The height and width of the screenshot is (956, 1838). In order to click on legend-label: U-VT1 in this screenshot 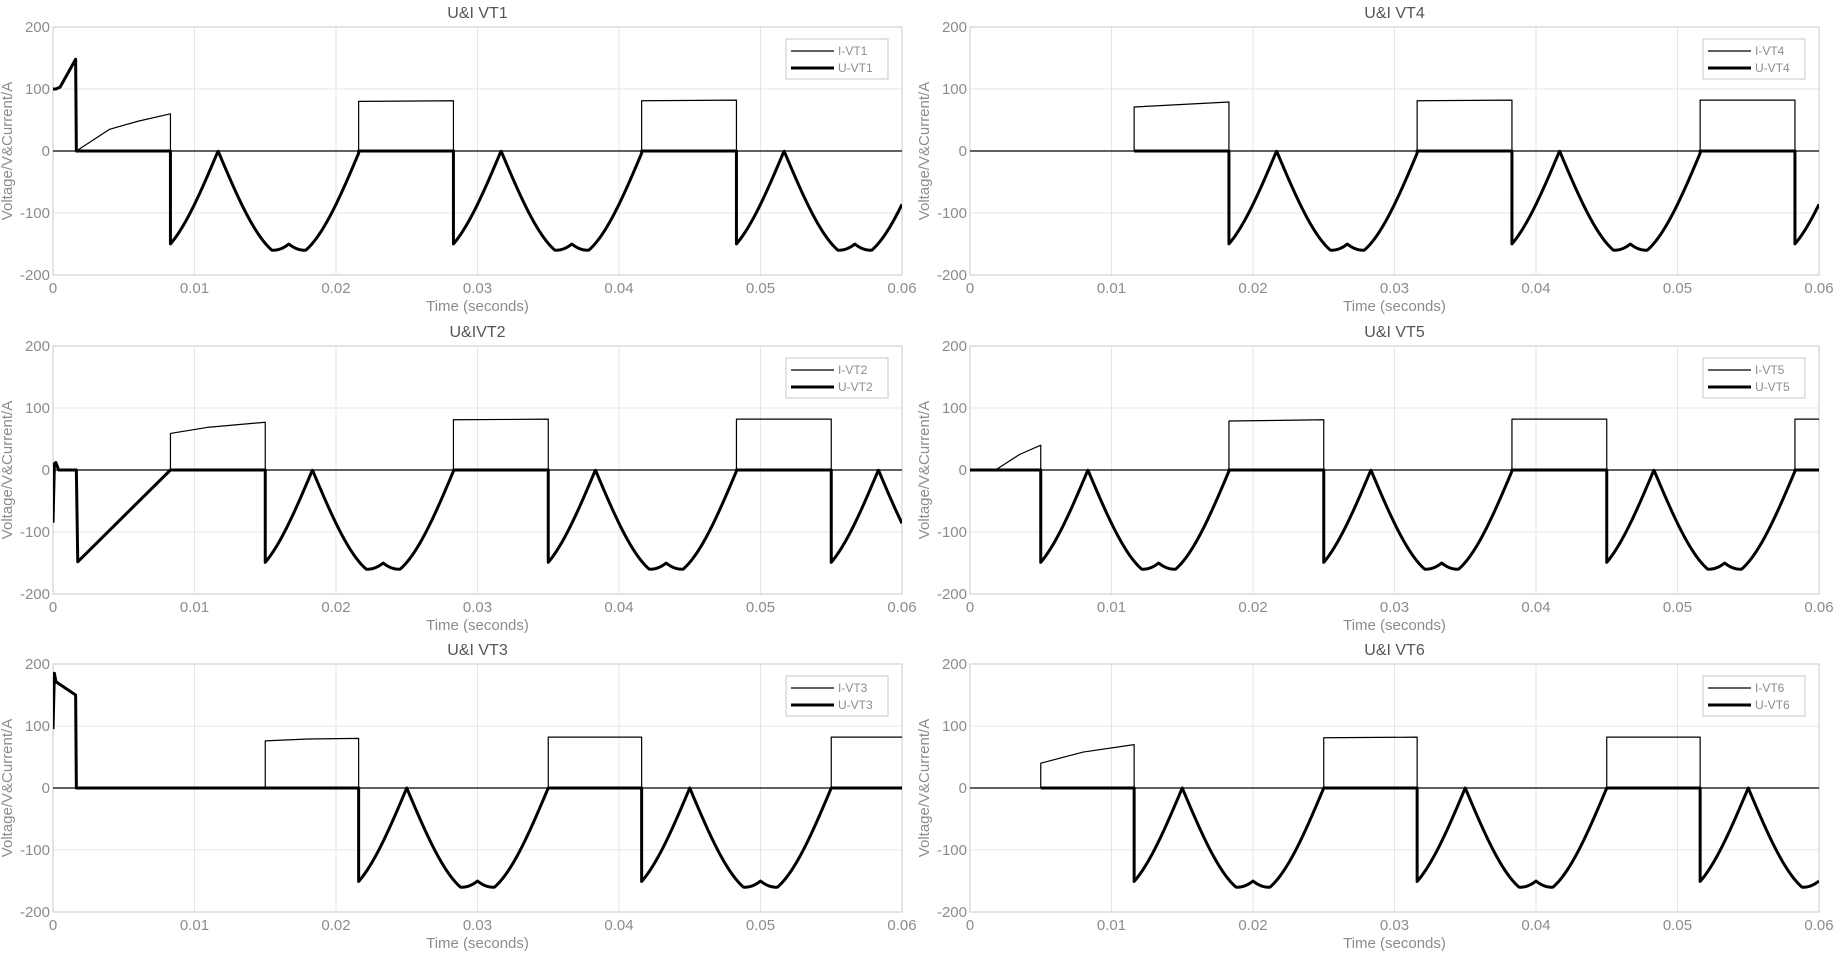, I will do `click(855, 68)`.